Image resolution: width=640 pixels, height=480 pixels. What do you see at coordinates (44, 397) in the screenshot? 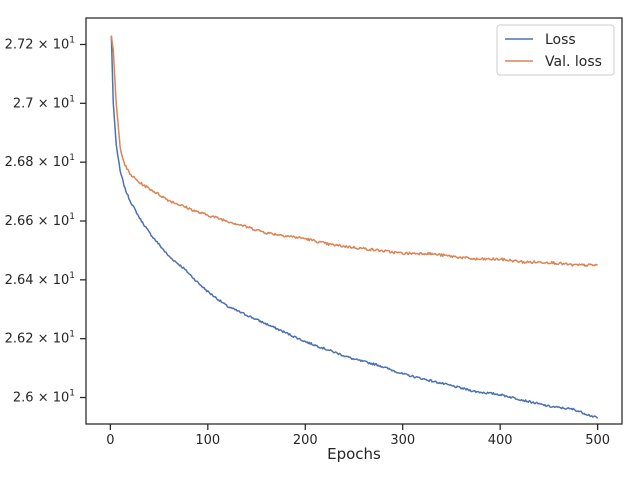
I see `y-tick-label: 2.6 × 10¹` at bounding box center [44, 397].